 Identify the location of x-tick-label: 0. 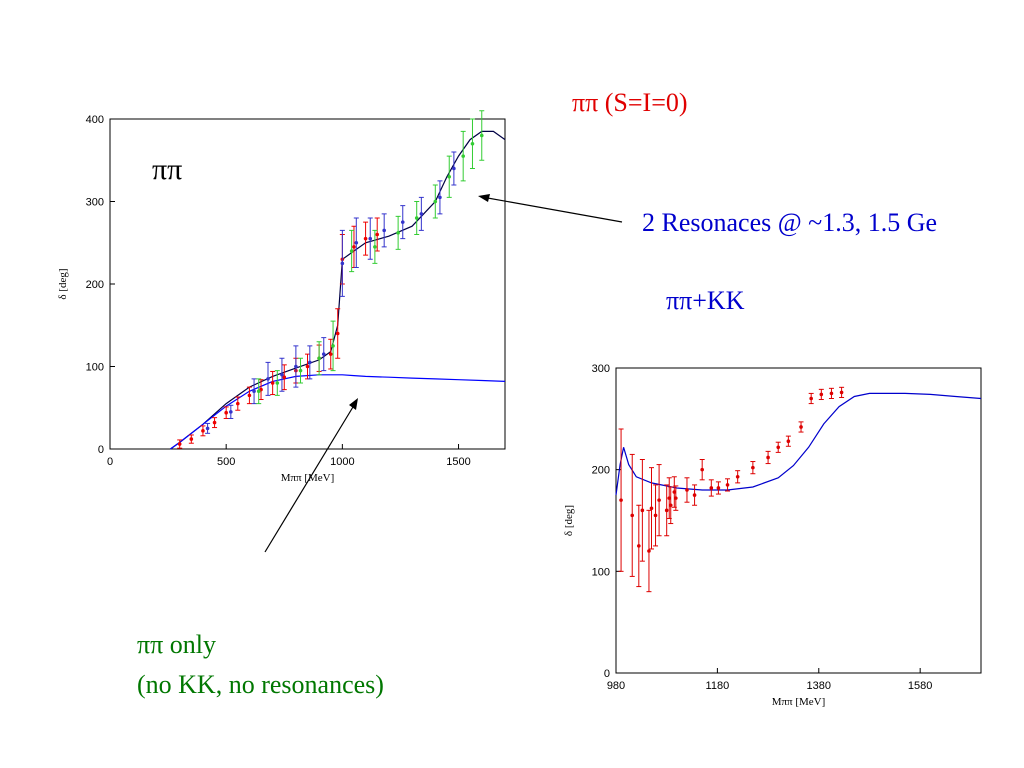
(110, 462).